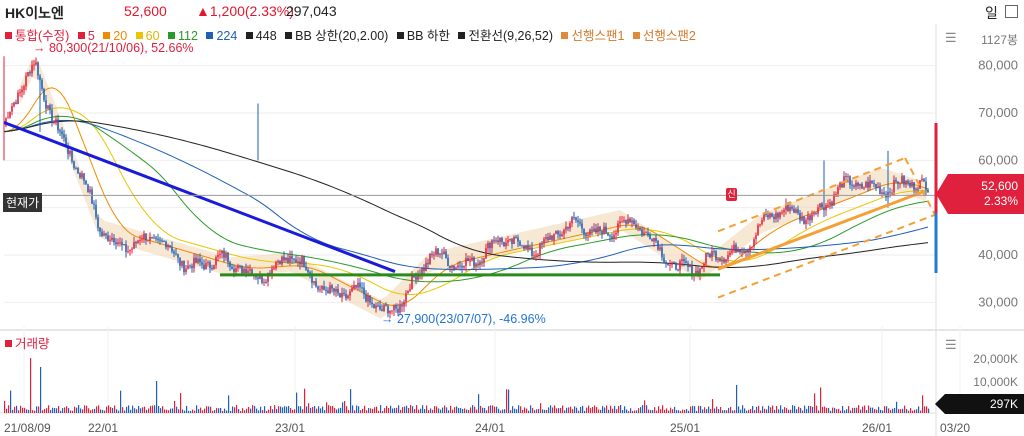 This screenshot has height=436, width=1024. Describe the element at coordinates (183, 36) in the screenshot. I see `legend-item: 112` at that location.